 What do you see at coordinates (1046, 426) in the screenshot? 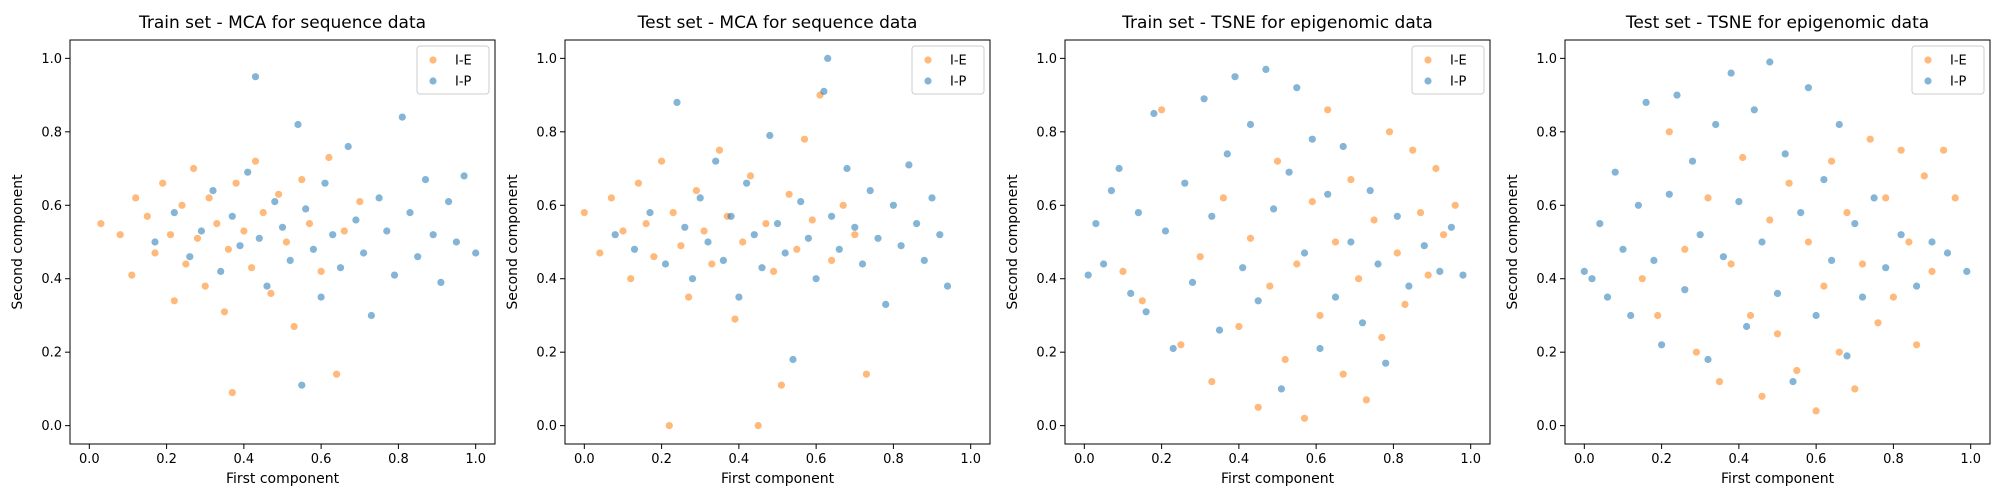
I see `y-tick-label: 0.0` at bounding box center [1046, 426].